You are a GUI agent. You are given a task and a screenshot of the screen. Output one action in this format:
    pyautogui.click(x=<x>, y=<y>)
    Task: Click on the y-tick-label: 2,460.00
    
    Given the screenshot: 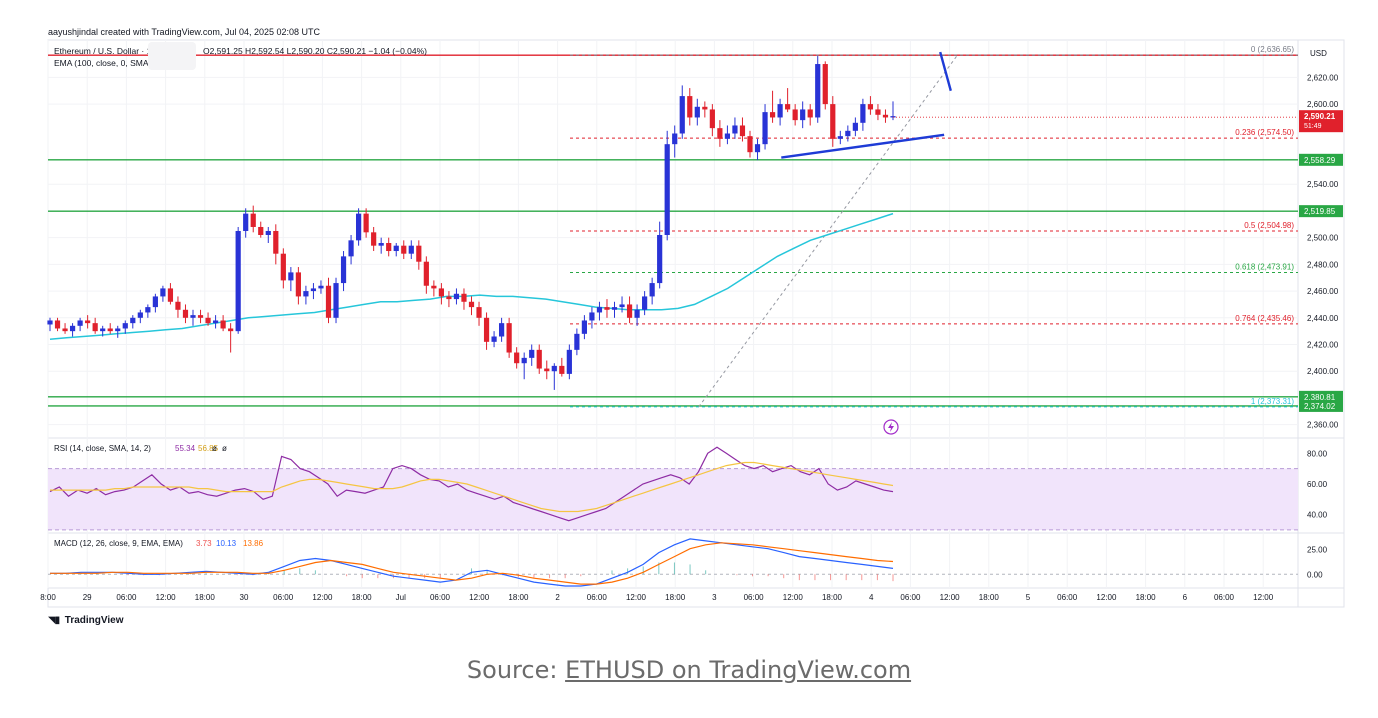 What is the action you would take?
    pyautogui.click(x=1323, y=291)
    